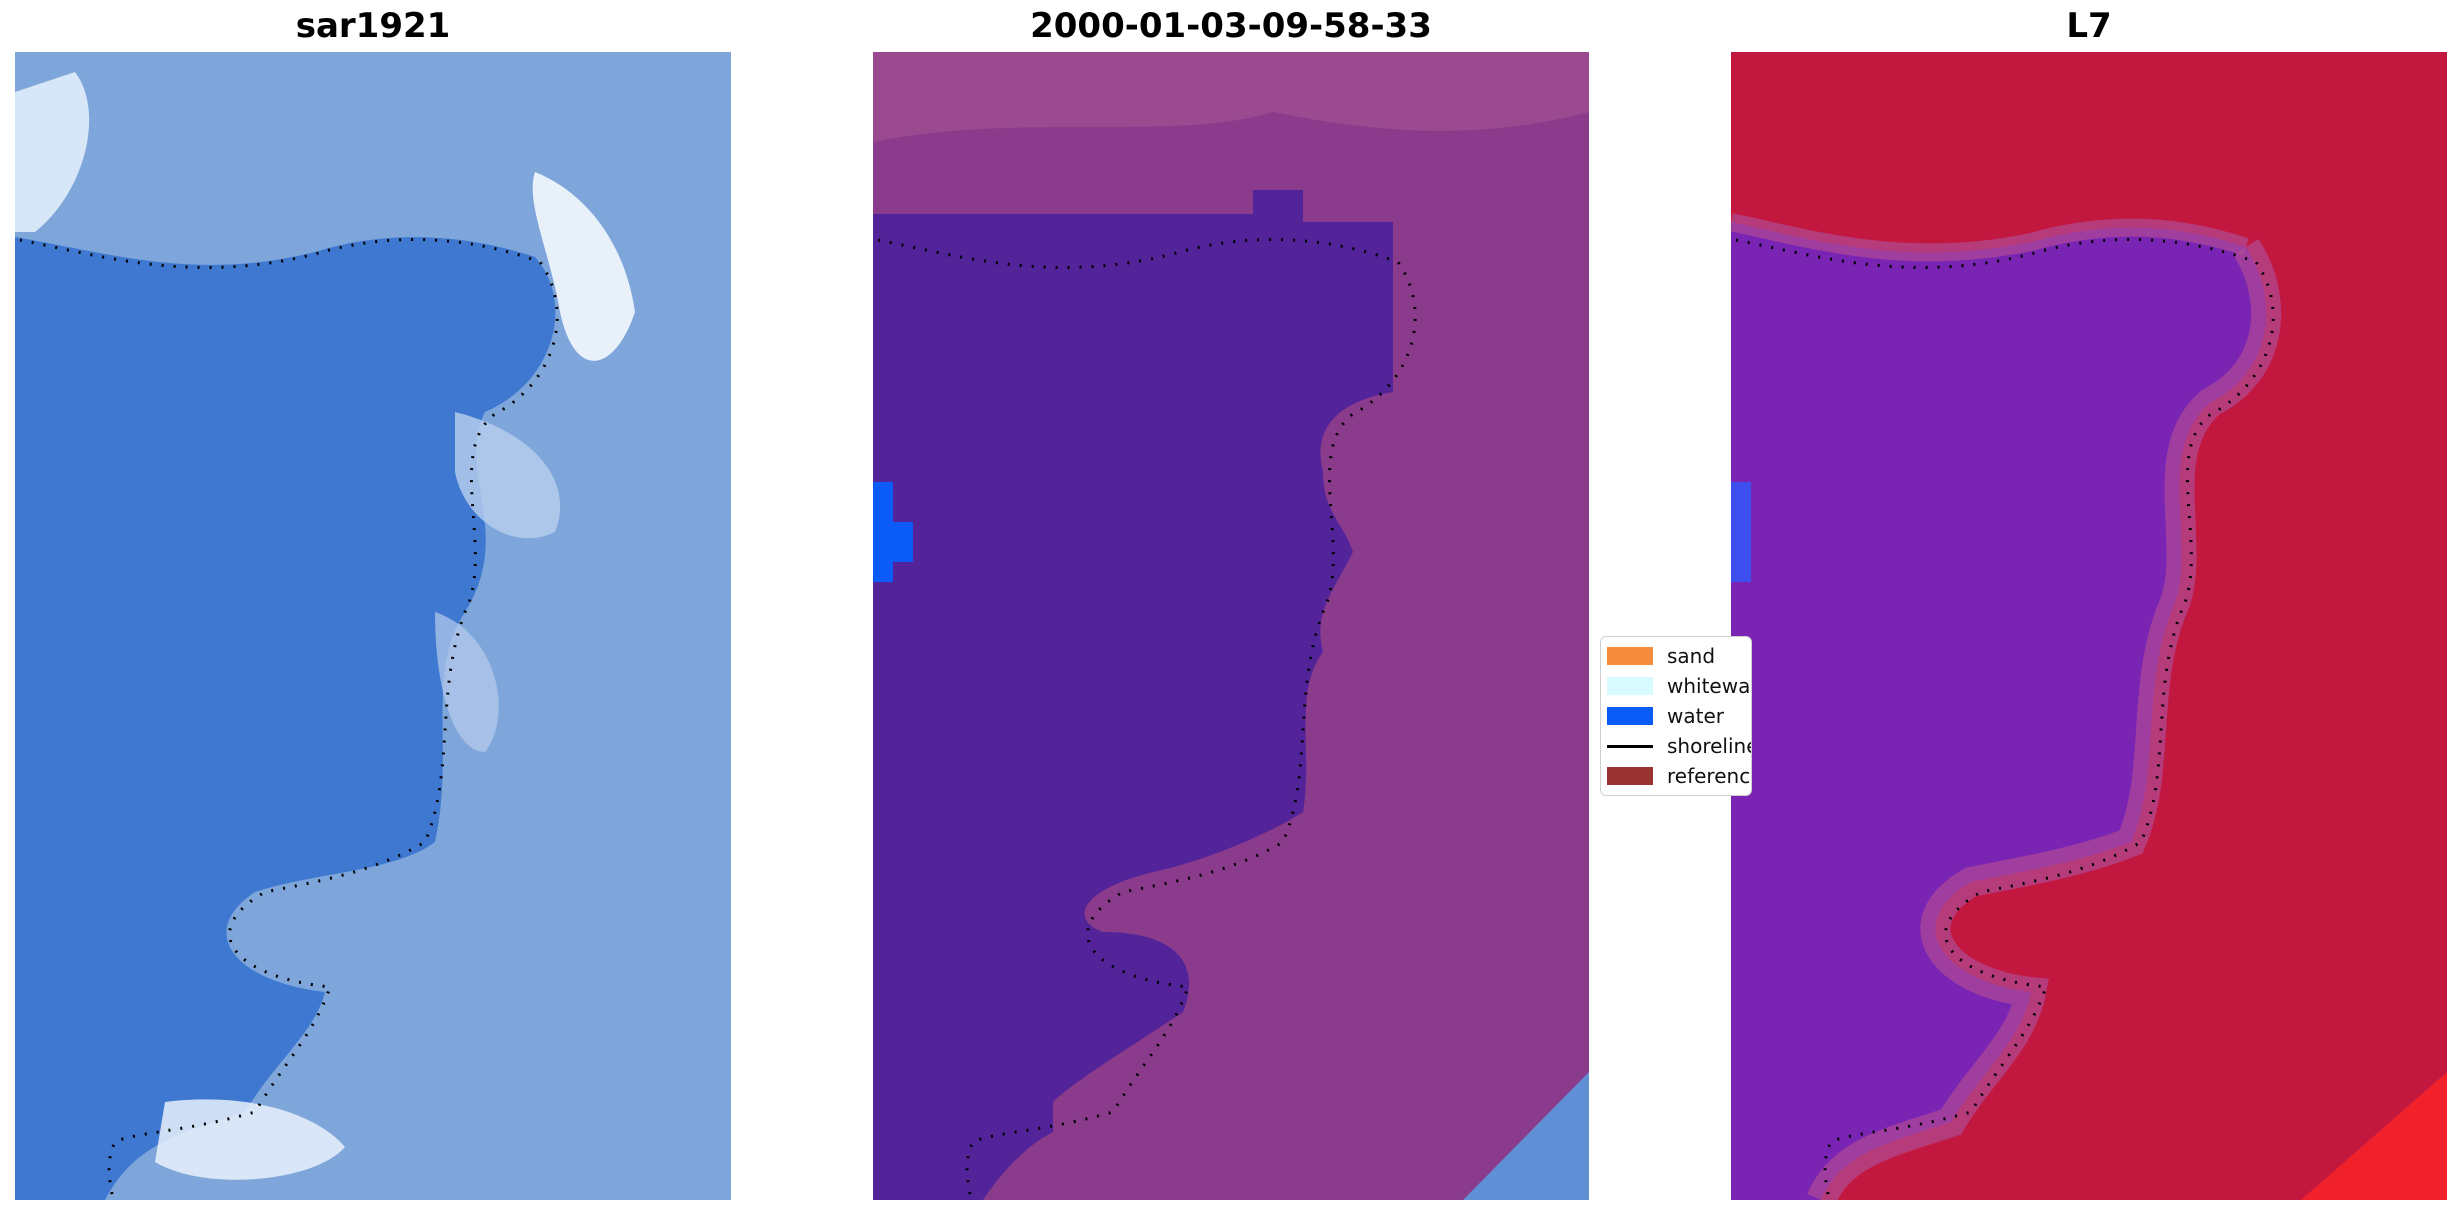 This screenshot has height=1212, width=2460. I want to click on sand-swatch, so click(1630, 656).